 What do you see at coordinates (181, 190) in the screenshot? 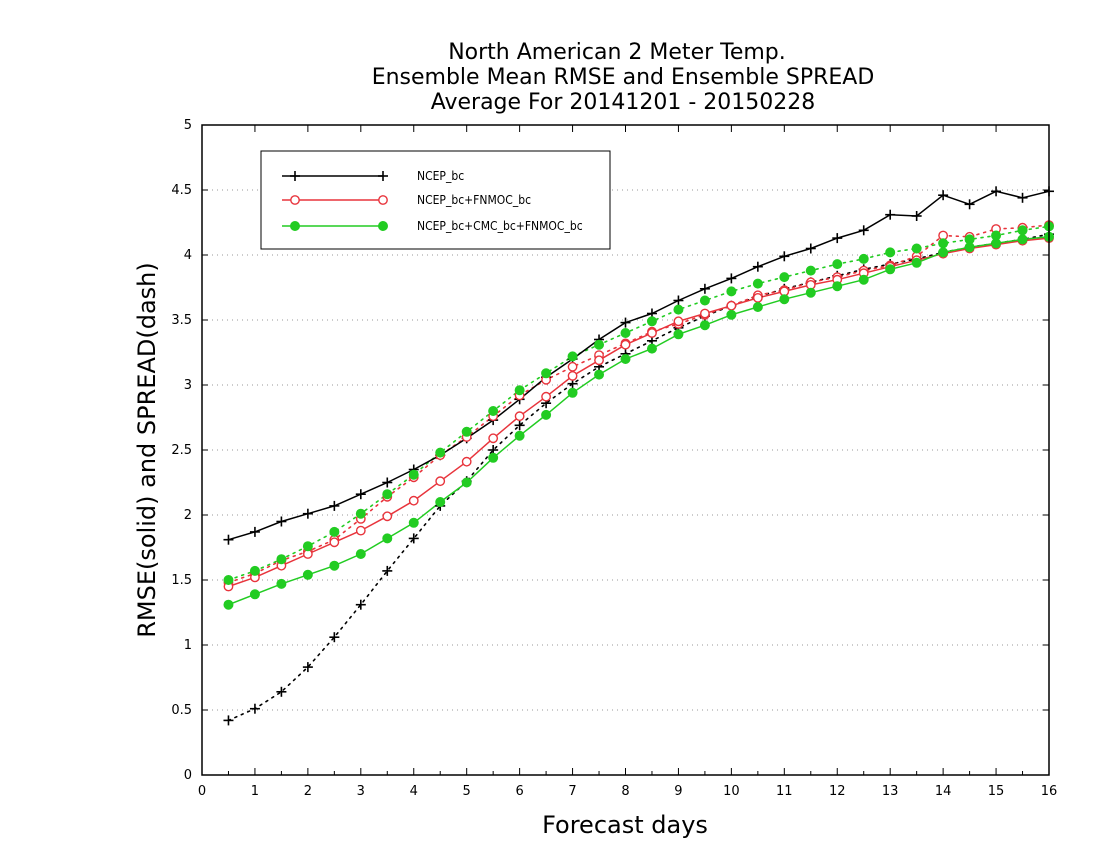
I see `y-tick-label: 4.5` at bounding box center [181, 190].